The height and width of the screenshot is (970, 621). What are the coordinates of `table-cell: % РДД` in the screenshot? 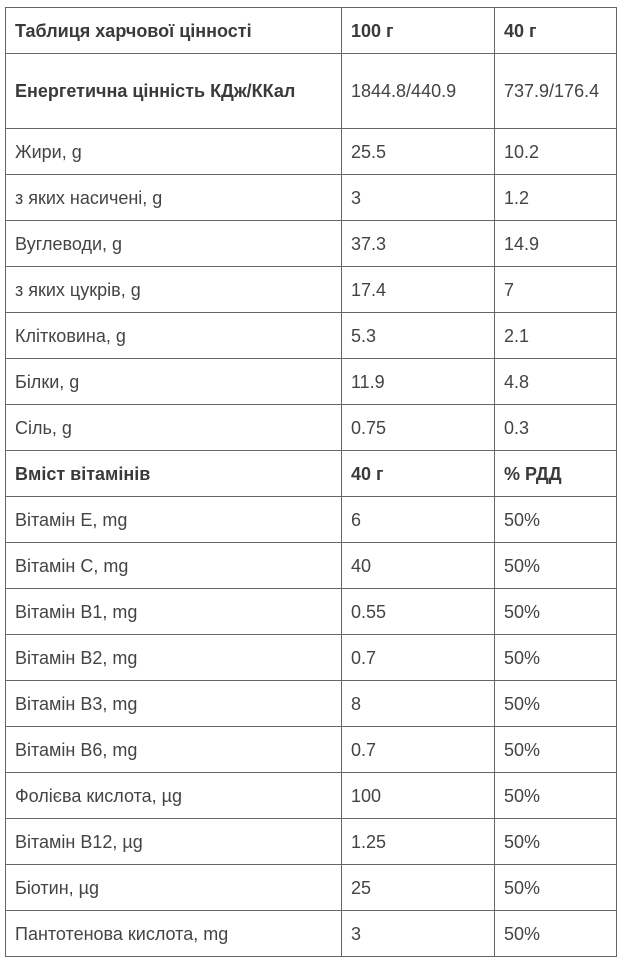 It's located at (555, 473).